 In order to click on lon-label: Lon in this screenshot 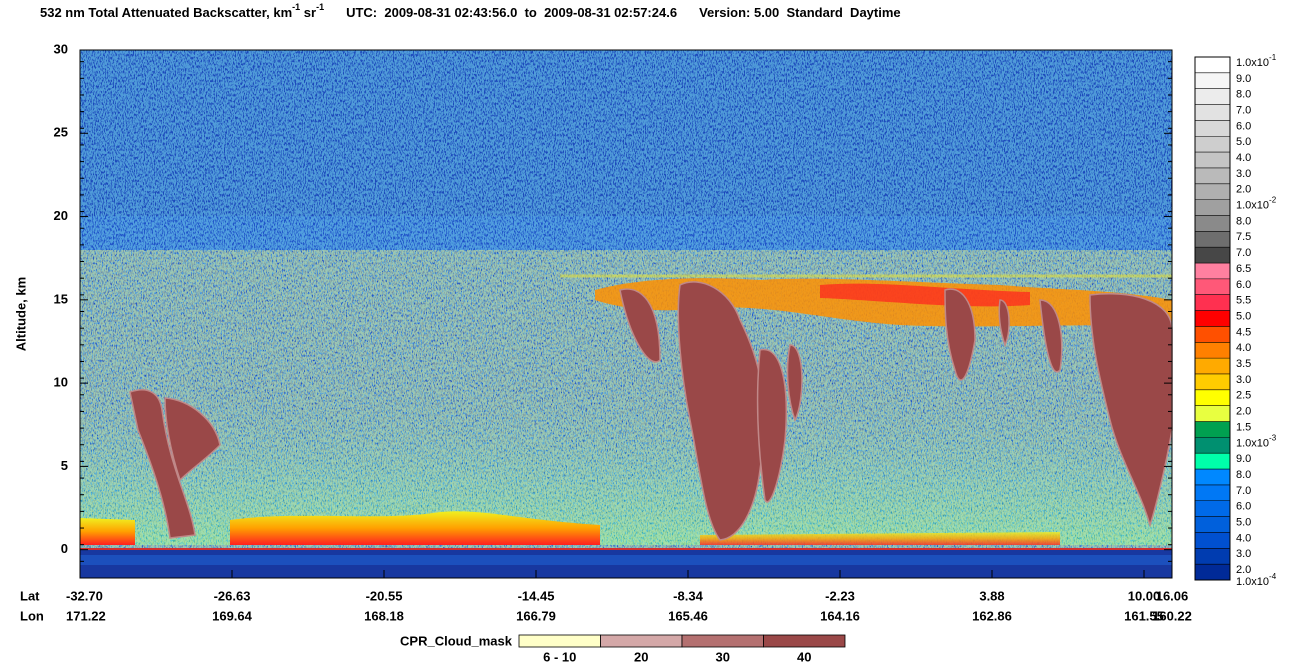, I will do `click(32, 615)`.